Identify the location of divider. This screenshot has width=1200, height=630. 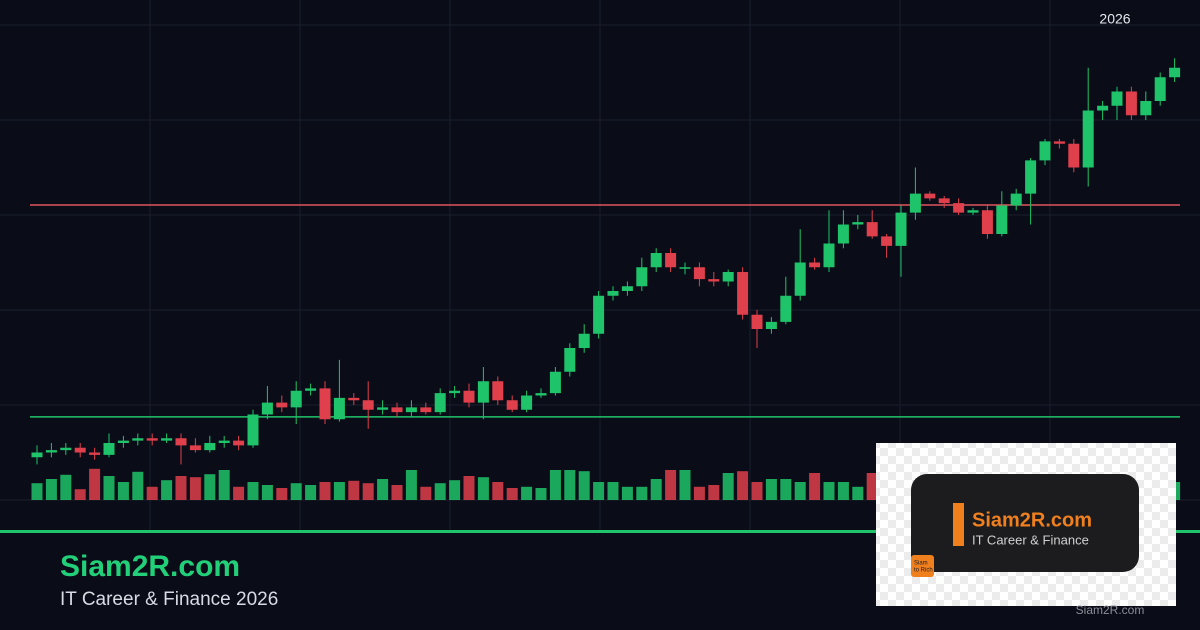
(600, 531).